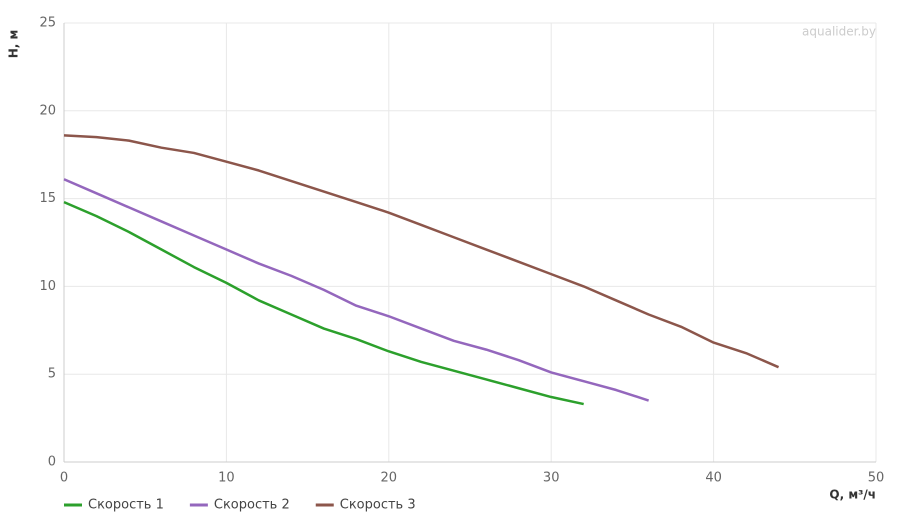 Image resolution: width=900 pixels, height=520 pixels. What do you see at coordinates (839, 32) in the screenshot?
I see `watermark: aqualider.by` at bounding box center [839, 32].